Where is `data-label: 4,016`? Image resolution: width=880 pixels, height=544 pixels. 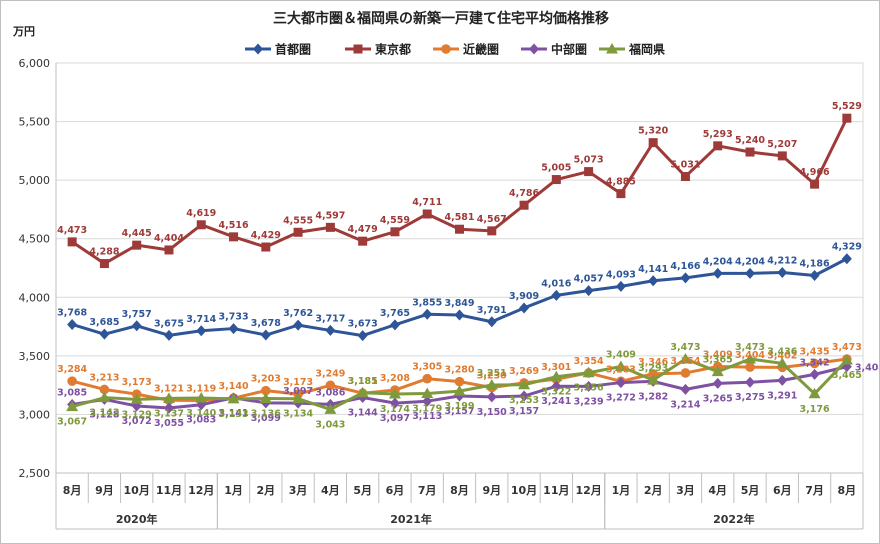
data-label: 4,016 is located at coordinates (556, 283).